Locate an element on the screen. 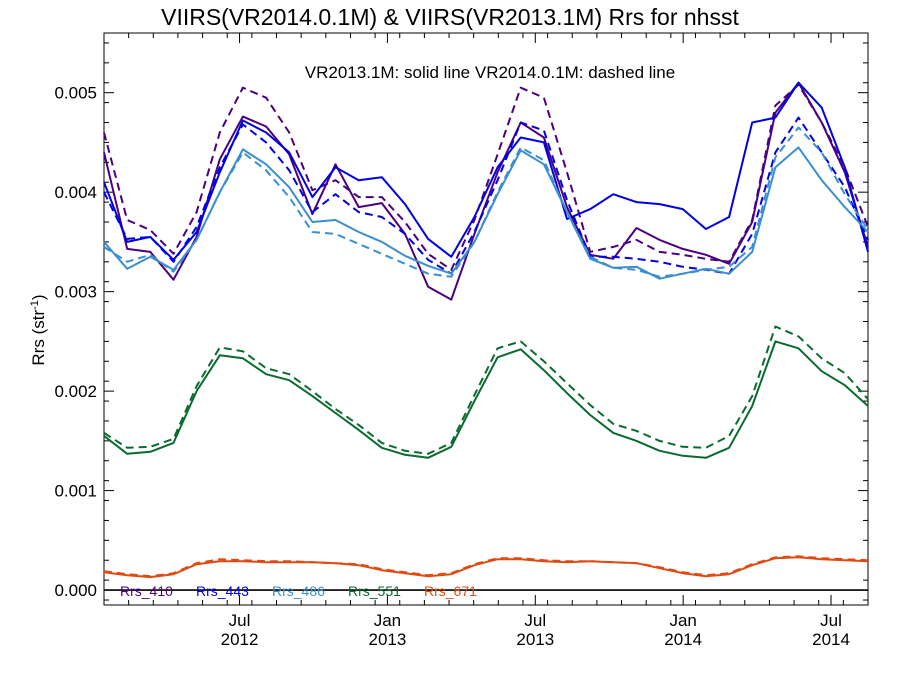 The image size is (900, 675). legend: Rrs_410 Rrs_443 Rrs_486 Rrs_551 Rrs_671 is located at coordinates (298, 591).